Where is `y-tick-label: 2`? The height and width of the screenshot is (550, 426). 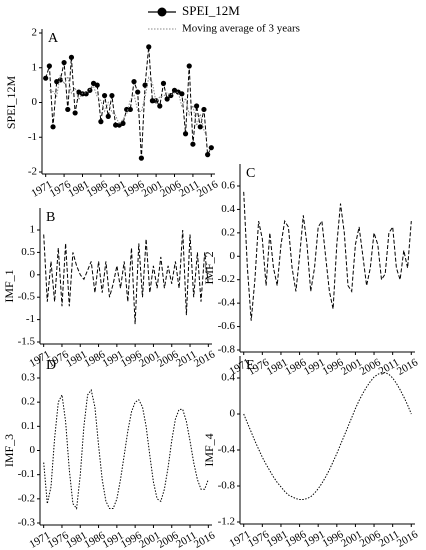
y-tick-label: 2 is located at coordinates (35, 33).